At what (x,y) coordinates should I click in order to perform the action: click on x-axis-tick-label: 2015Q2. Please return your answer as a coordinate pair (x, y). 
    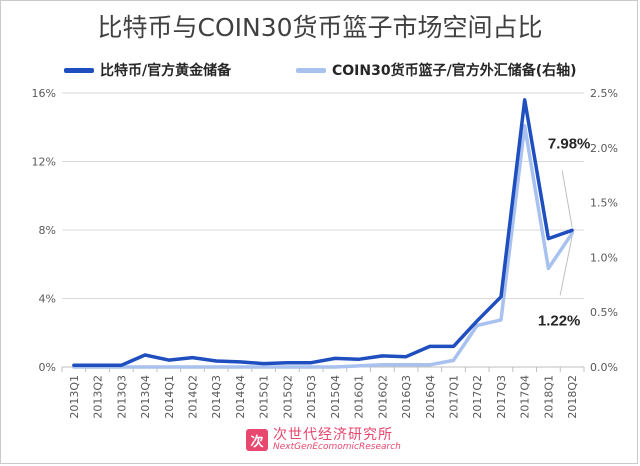
    Looking at the image, I should click on (287, 397).